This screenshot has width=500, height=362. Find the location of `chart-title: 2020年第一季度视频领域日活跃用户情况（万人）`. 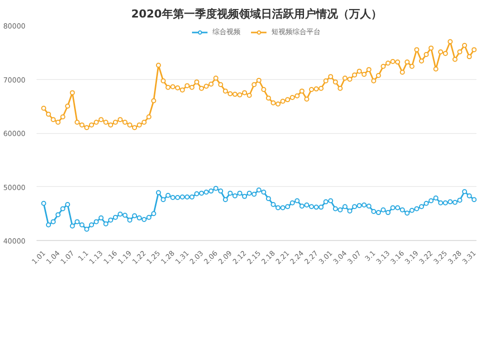

chart-title: 2020年第一季度视频领域日活跃用户情况（万人） is located at coordinates (256, 14).